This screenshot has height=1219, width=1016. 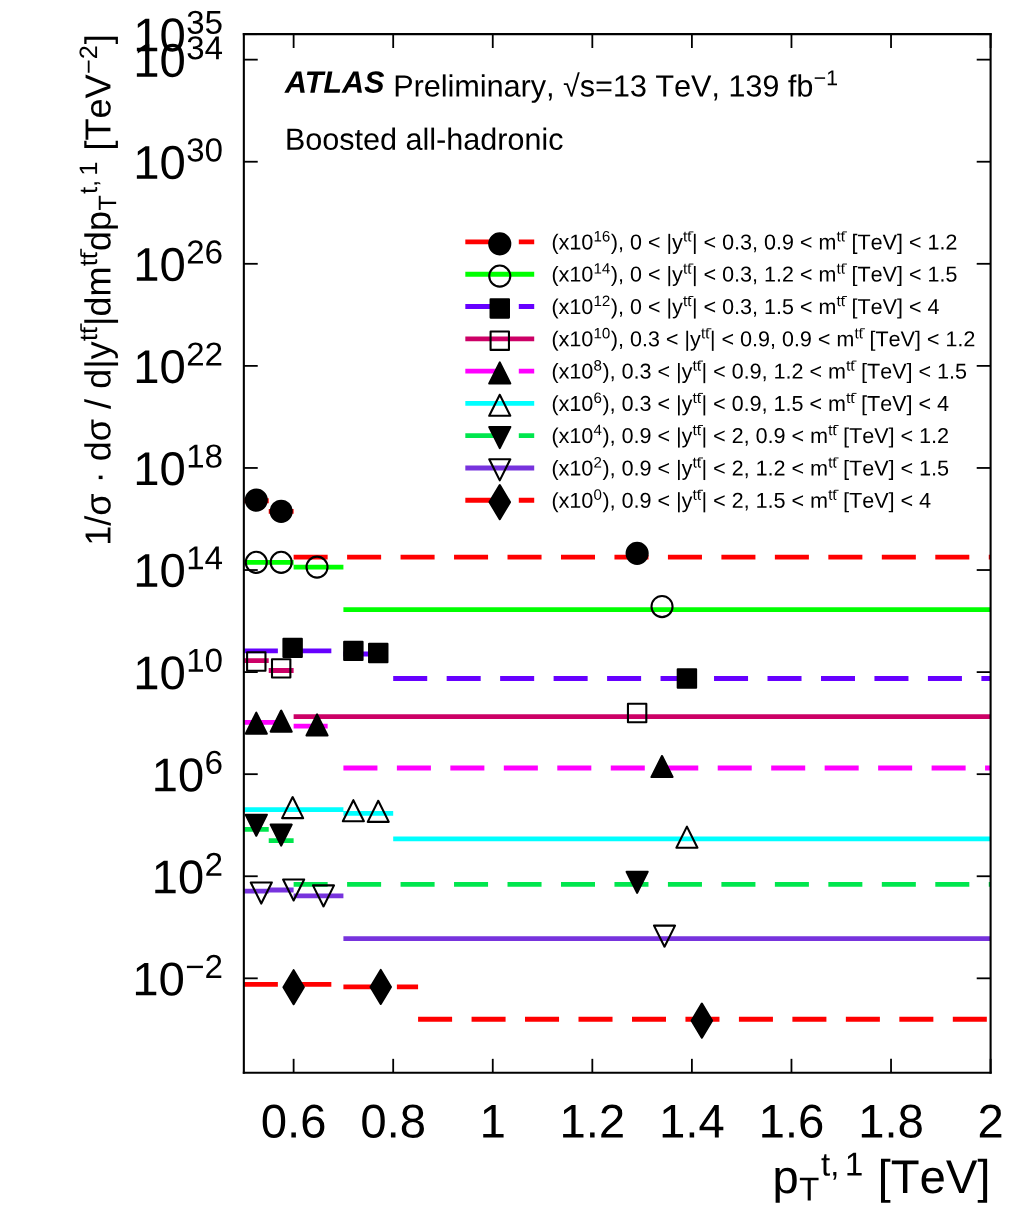 What do you see at coordinates (99, 290) in the screenshot?
I see `text: 1/σ · dσ / d|y$^{tt̄}$|dm$^{tt̄}$dp$_{T}$$^{t,1}$ [TeV$^{−2}$]` at bounding box center [99, 290].